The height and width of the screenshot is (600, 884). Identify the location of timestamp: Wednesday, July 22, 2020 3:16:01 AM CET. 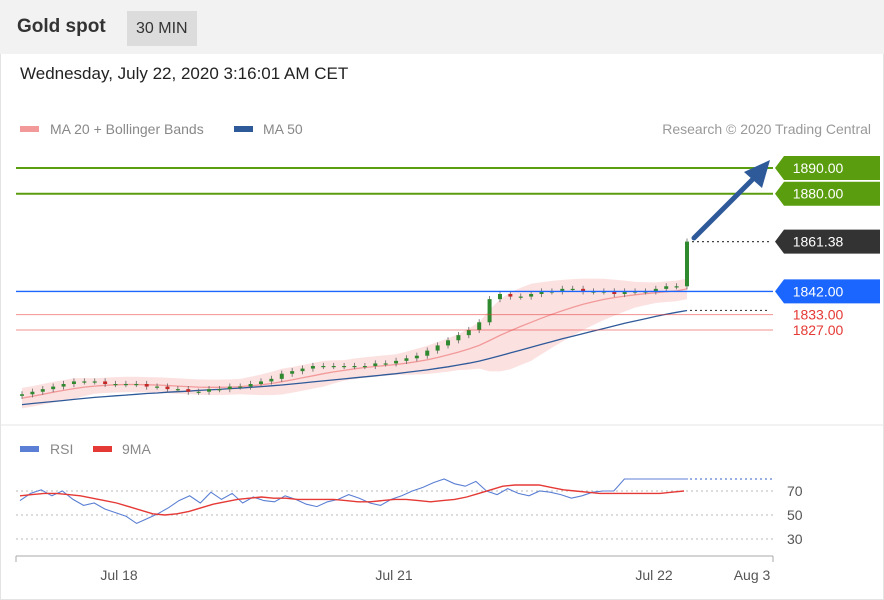
(184, 73).